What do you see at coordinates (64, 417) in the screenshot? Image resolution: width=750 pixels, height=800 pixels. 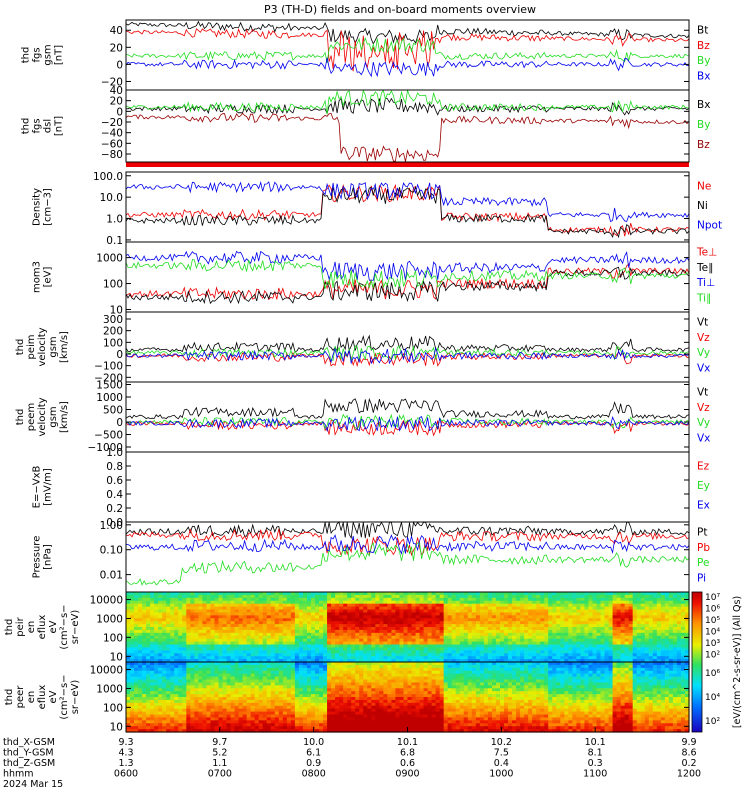 I see `y-axis-label: [km/s]` at bounding box center [64, 417].